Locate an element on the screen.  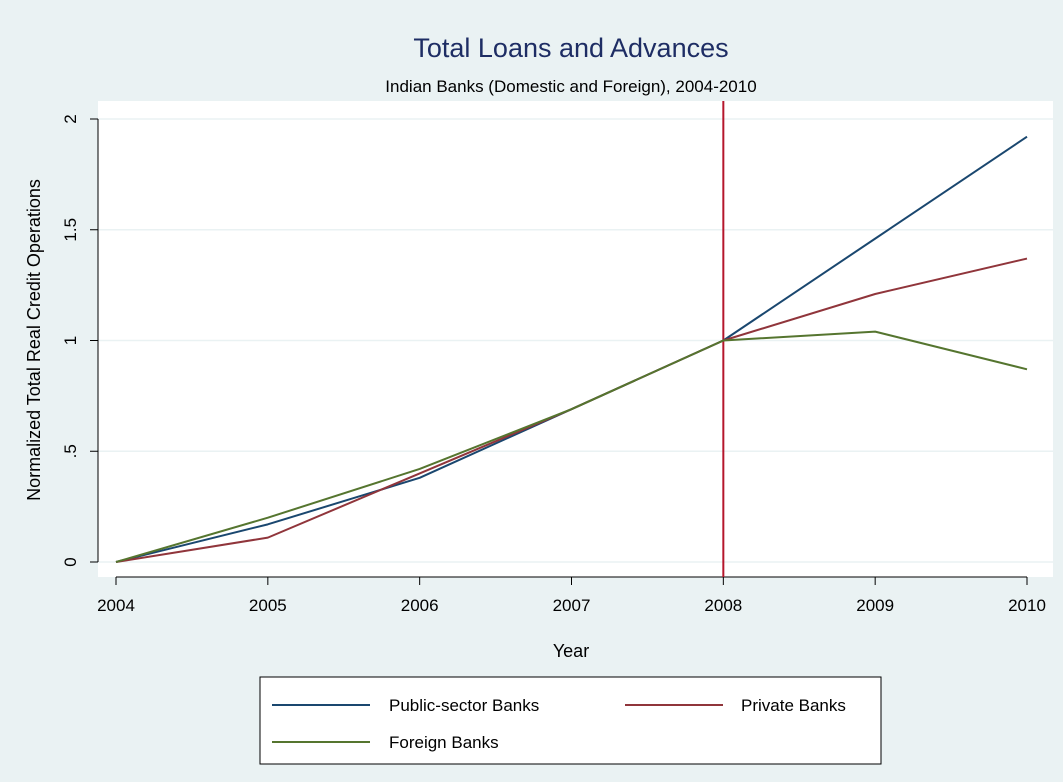
x-tick-label-2: 2006 is located at coordinates (420, 605).